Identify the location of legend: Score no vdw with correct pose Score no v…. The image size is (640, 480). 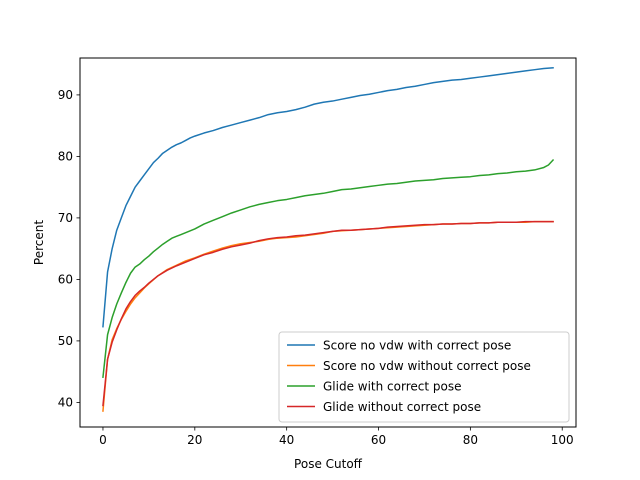
(424, 377).